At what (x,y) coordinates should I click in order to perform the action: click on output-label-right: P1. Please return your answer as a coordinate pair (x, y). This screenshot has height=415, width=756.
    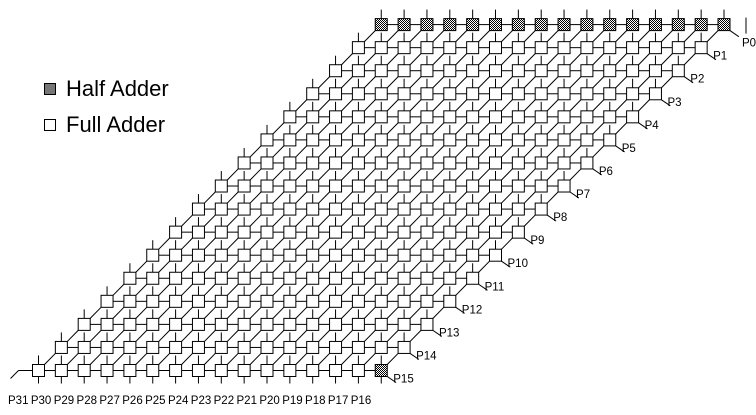
    Looking at the image, I should click on (720, 57).